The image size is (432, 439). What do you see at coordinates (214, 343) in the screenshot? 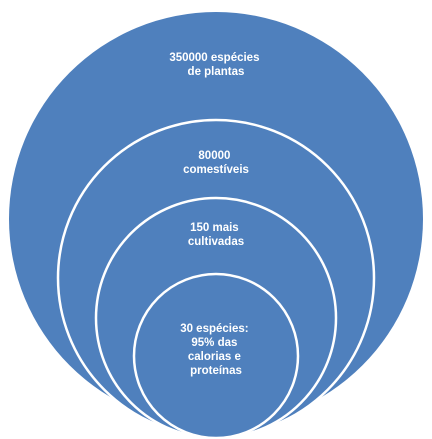
I see `label-staple-line-2: 95% das` at bounding box center [214, 343].